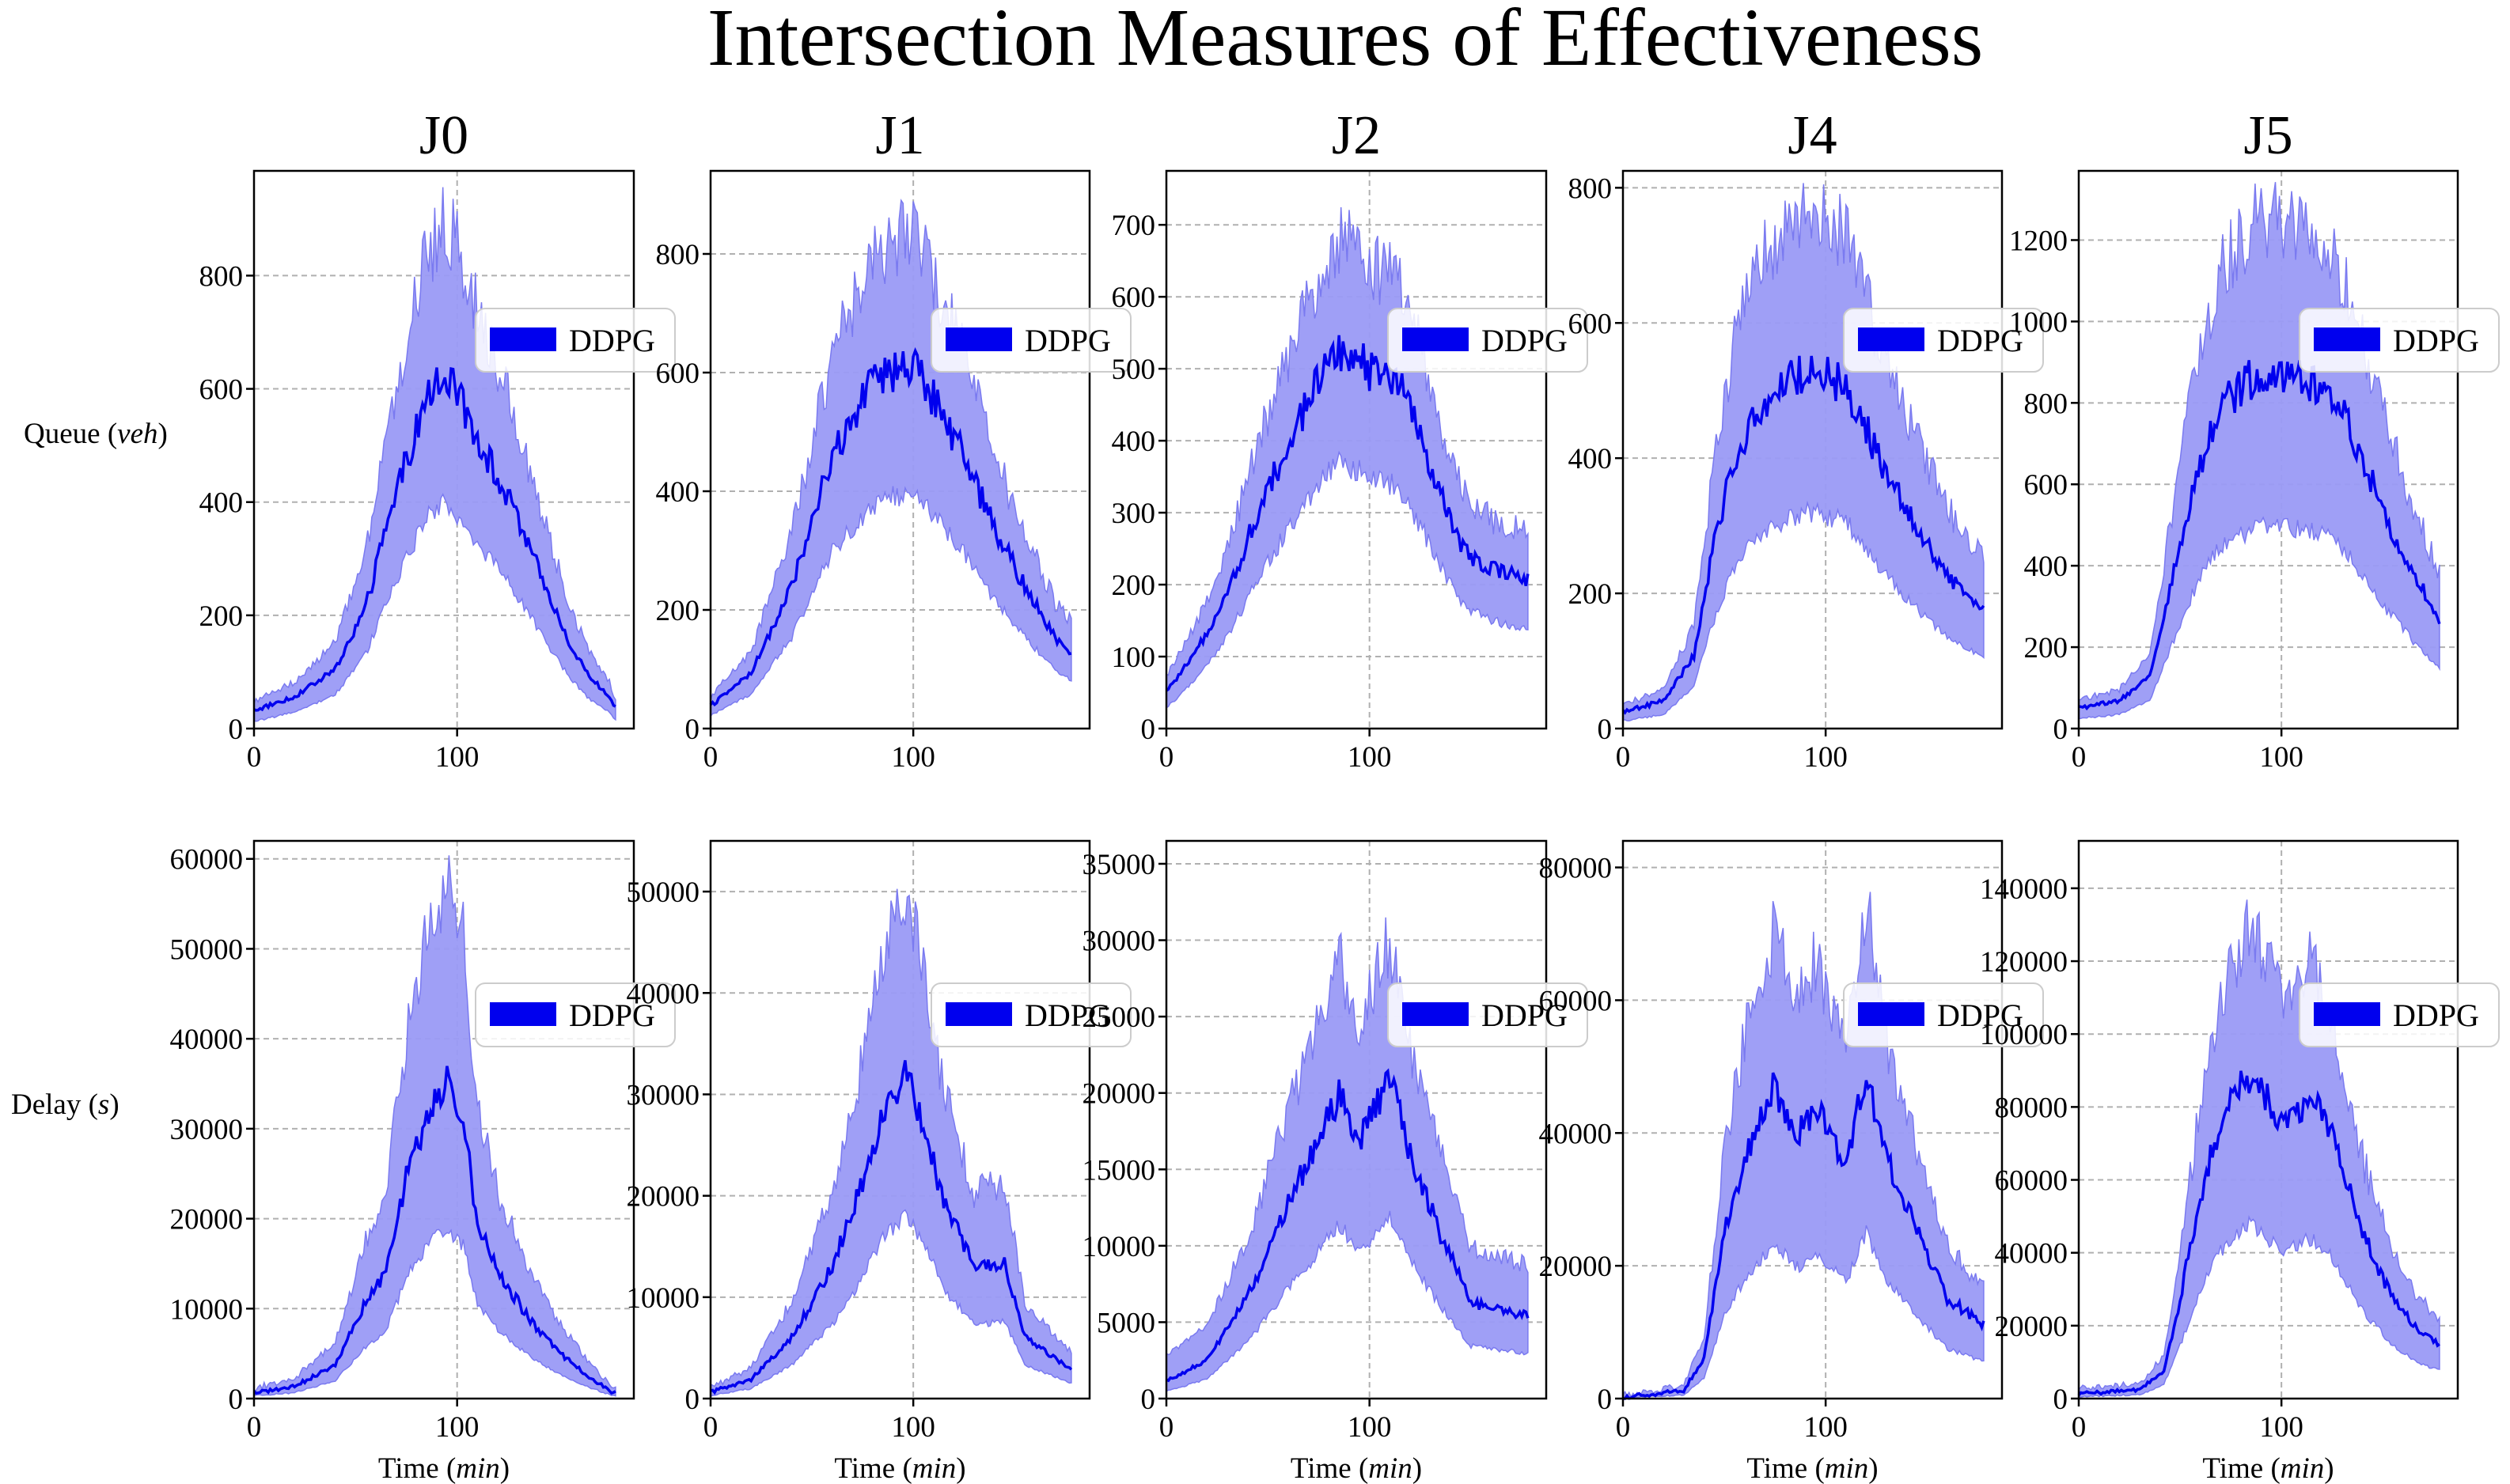 The height and width of the screenshot is (1484, 2510). I want to click on panel-title: J0, so click(443, 135).